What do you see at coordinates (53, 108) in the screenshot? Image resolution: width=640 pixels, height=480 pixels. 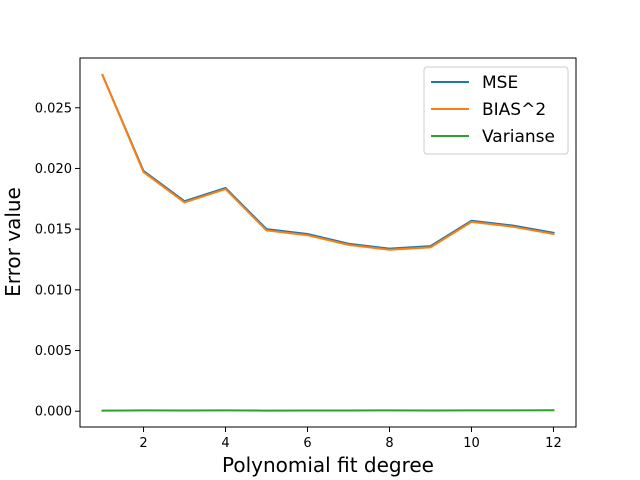 I see `y-tick-label: 0.025` at bounding box center [53, 108].